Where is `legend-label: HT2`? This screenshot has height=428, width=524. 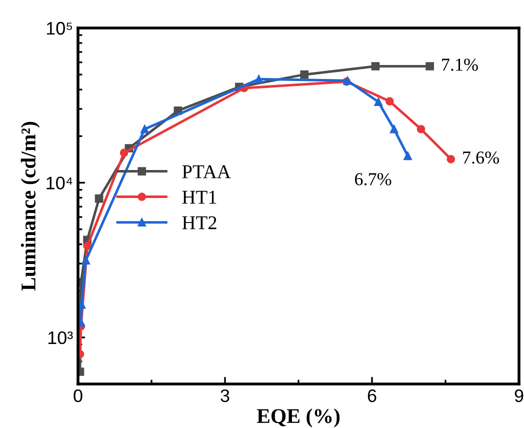
legend-label: HT2 is located at coordinates (199, 223).